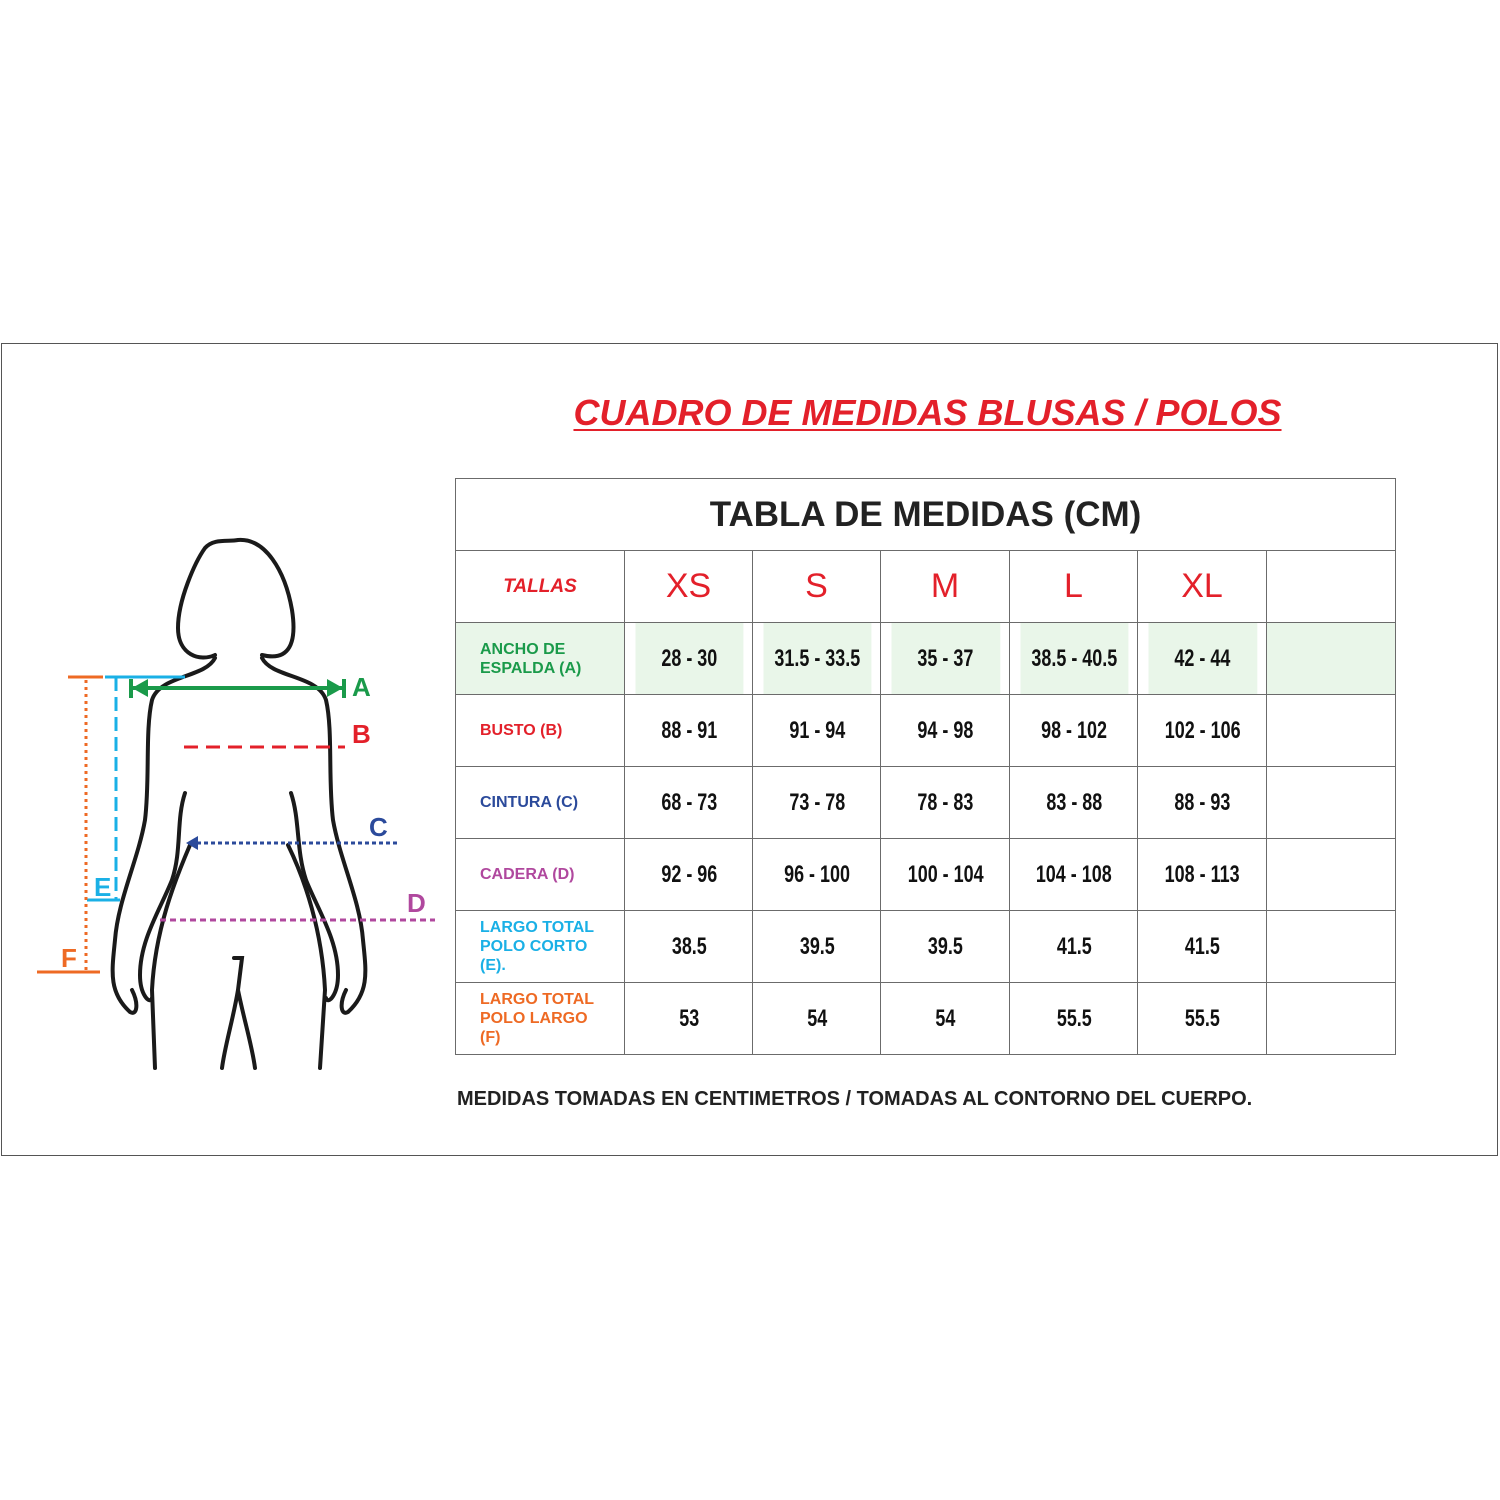 The height and width of the screenshot is (1500, 1500). I want to click on value-cell: 28 - 30, so click(688, 658).